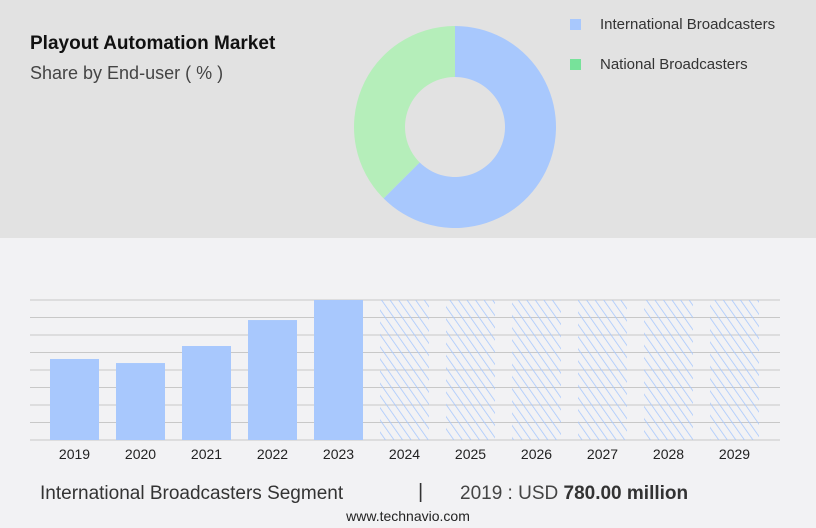 This screenshot has height=528, width=816. I want to click on value-prefix: 2019 : USD, so click(512, 493).